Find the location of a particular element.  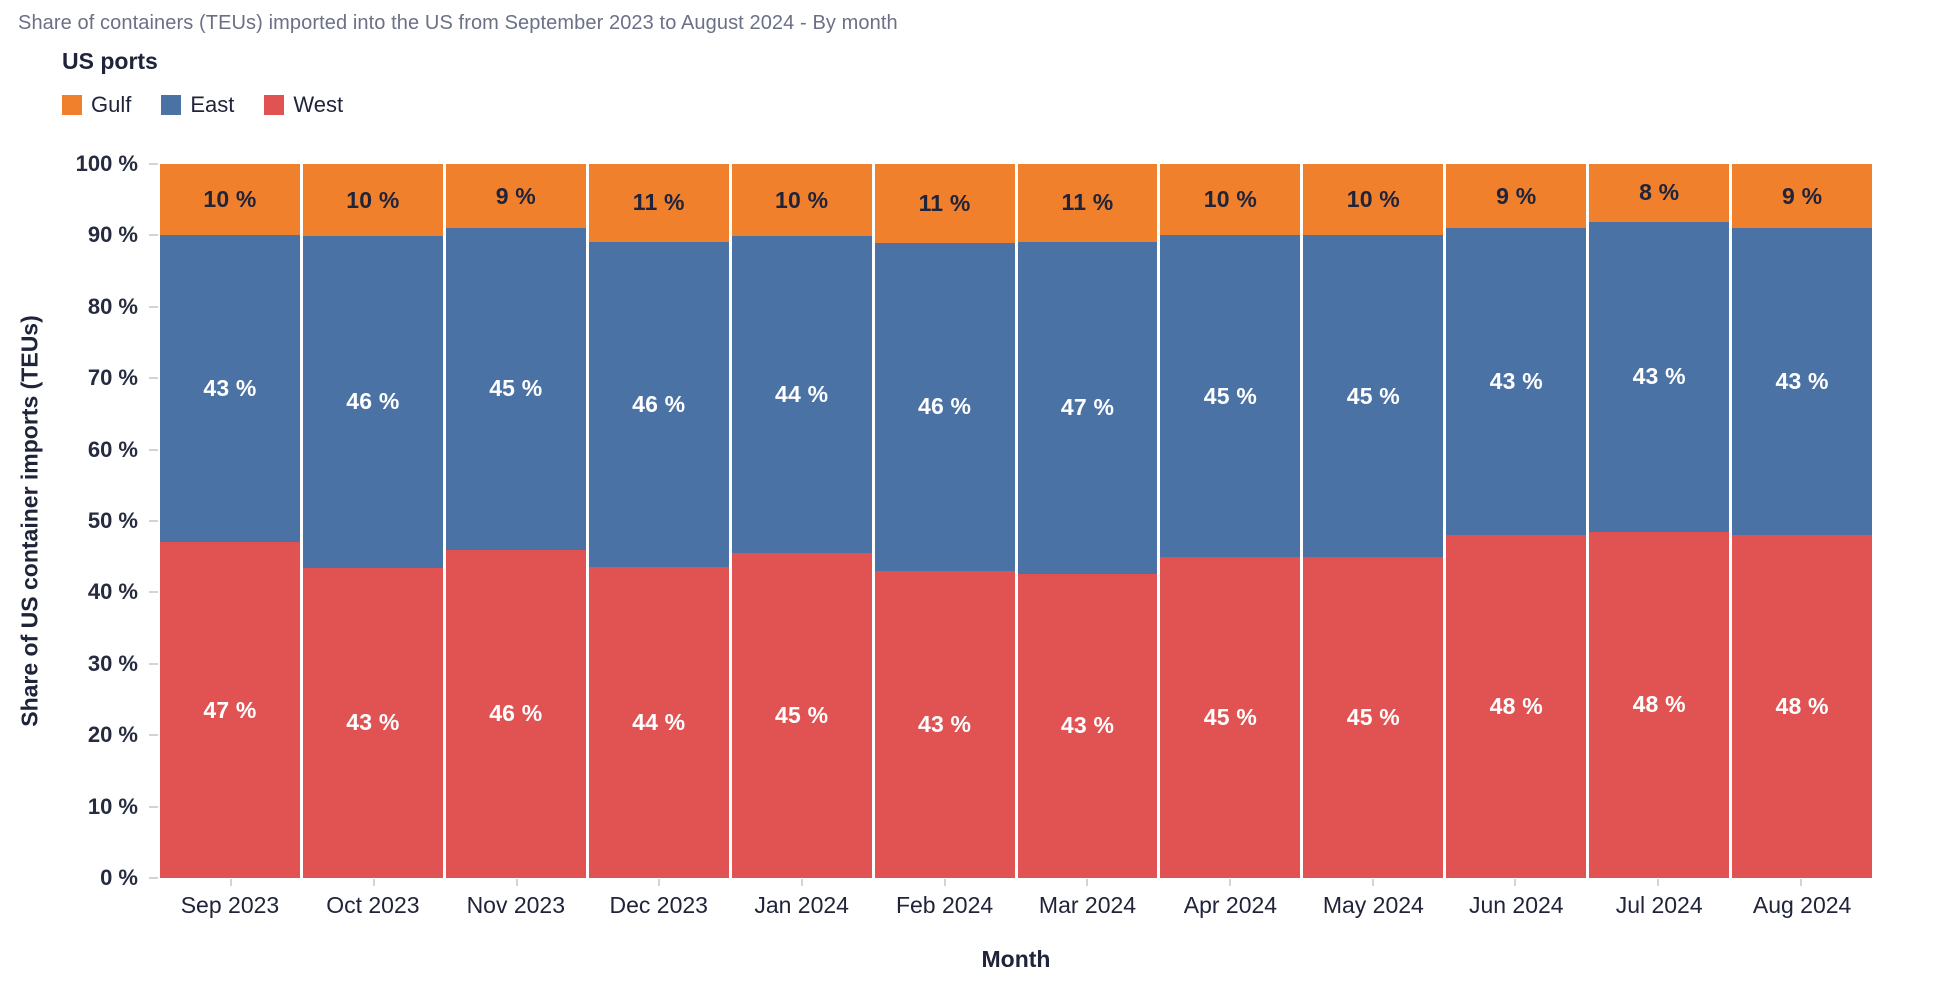

x-tick-label: Feb 2024 is located at coordinates (944, 905).